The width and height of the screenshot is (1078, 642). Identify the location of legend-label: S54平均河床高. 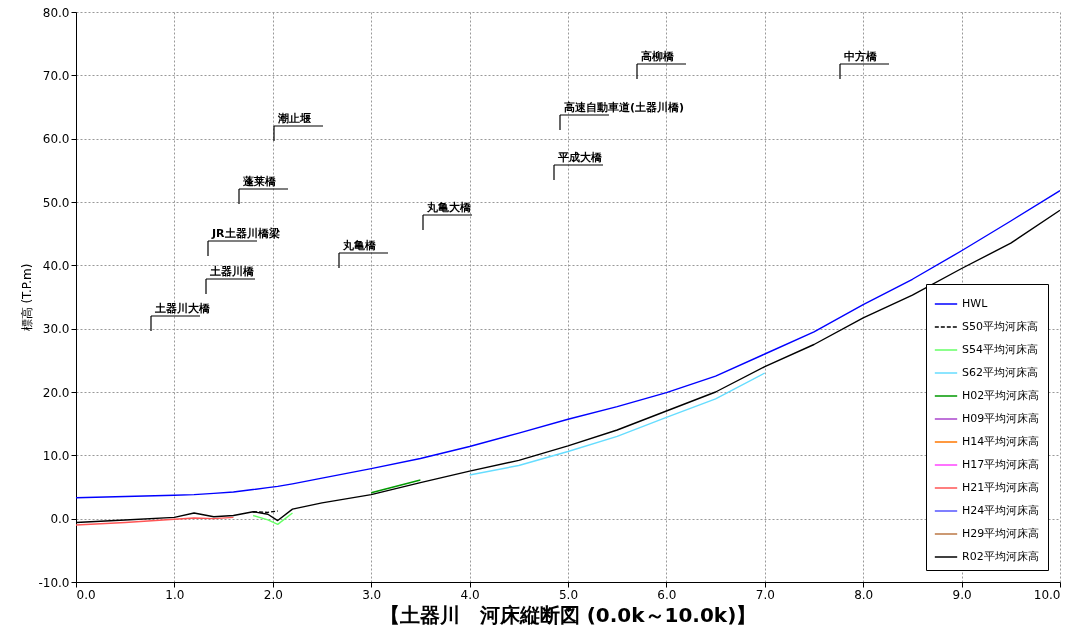
(1000, 349).